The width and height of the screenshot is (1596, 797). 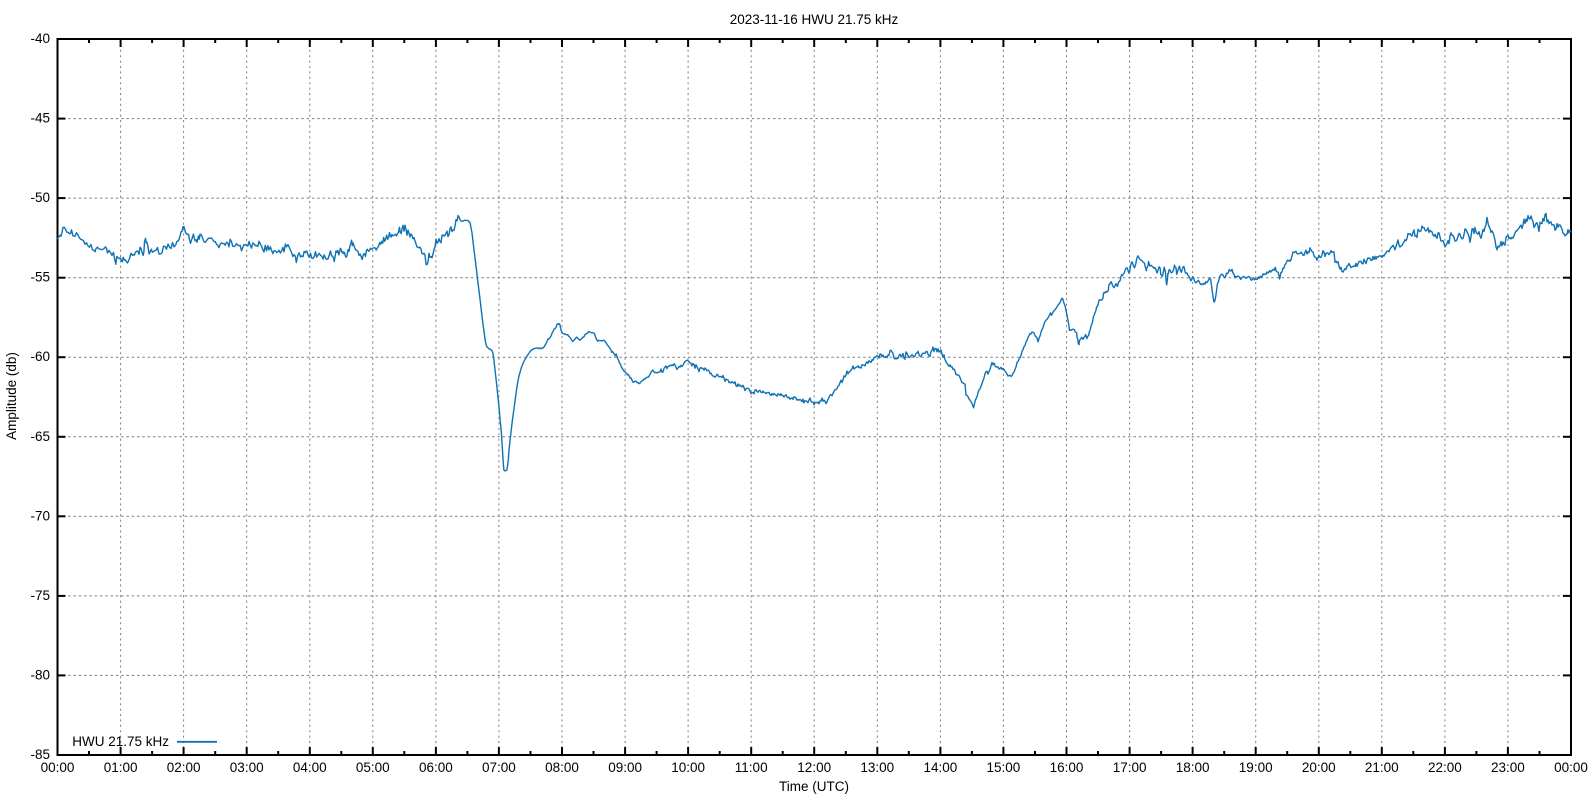 I want to click on svg-text: Time (UTC), so click(x=814, y=786).